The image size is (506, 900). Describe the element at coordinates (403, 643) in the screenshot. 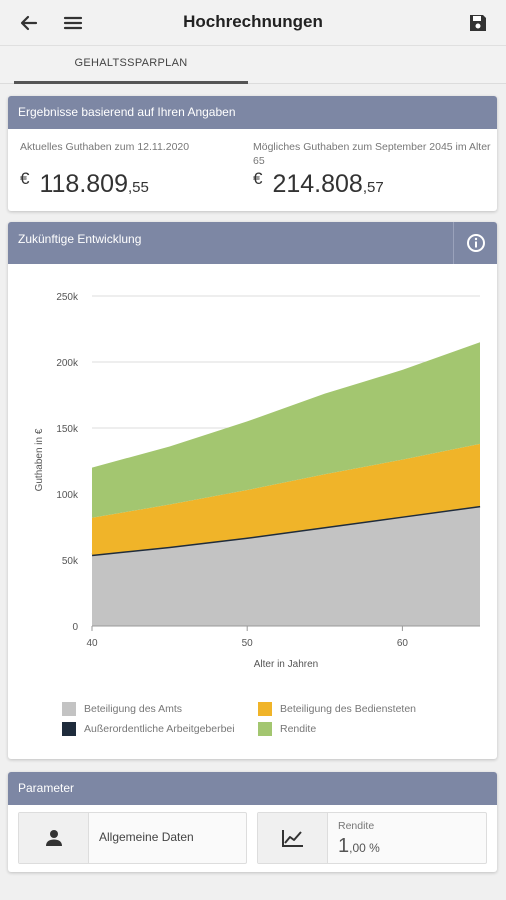

I see `x-tick-label: 60` at that location.